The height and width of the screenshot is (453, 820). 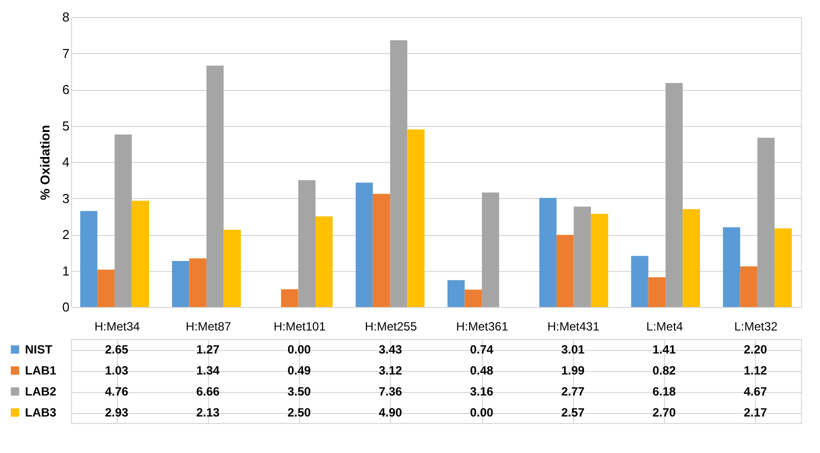 What do you see at coordinates (756, 327) in the screenshot?
I see `x-tick-label: L:Met32` at bounding box center [756, 327].